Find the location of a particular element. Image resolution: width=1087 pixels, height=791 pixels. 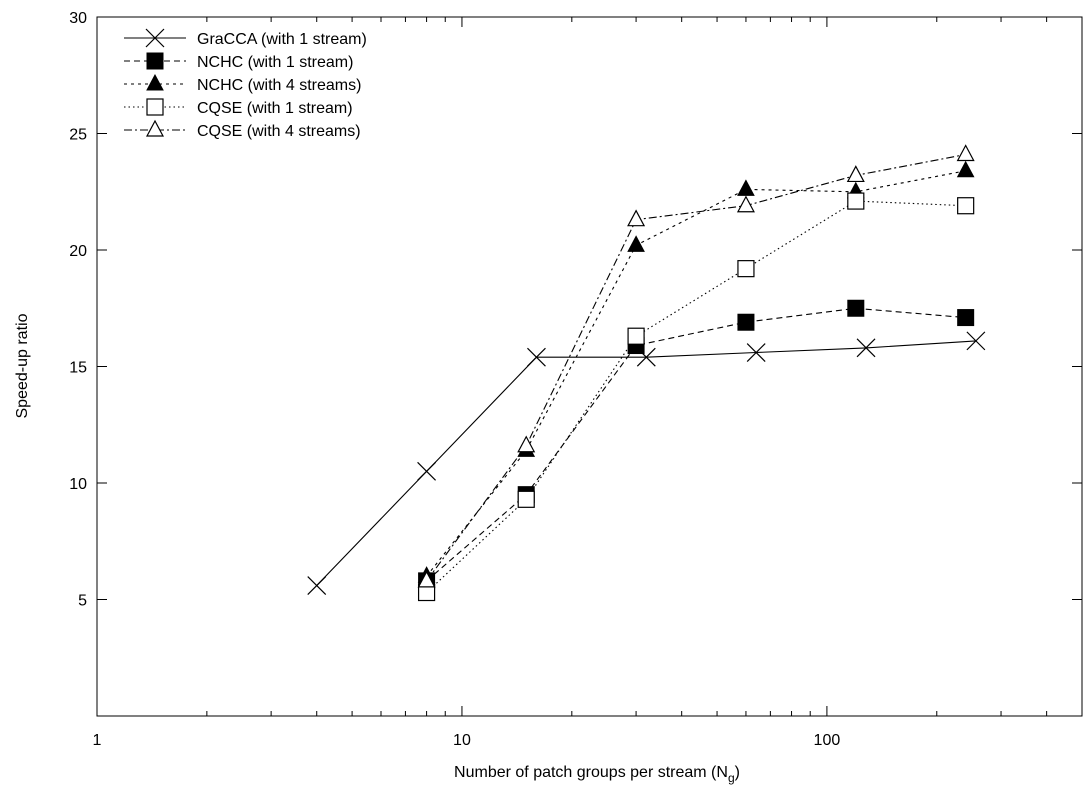

legend-label-5: CQSE (with 4 streams) is located at coordinates (279, 131).